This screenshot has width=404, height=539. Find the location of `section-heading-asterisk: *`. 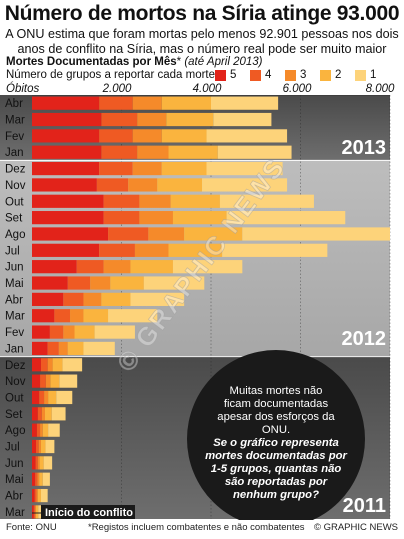

section-heading-asterisk: * is located at coordinates (179, 62).